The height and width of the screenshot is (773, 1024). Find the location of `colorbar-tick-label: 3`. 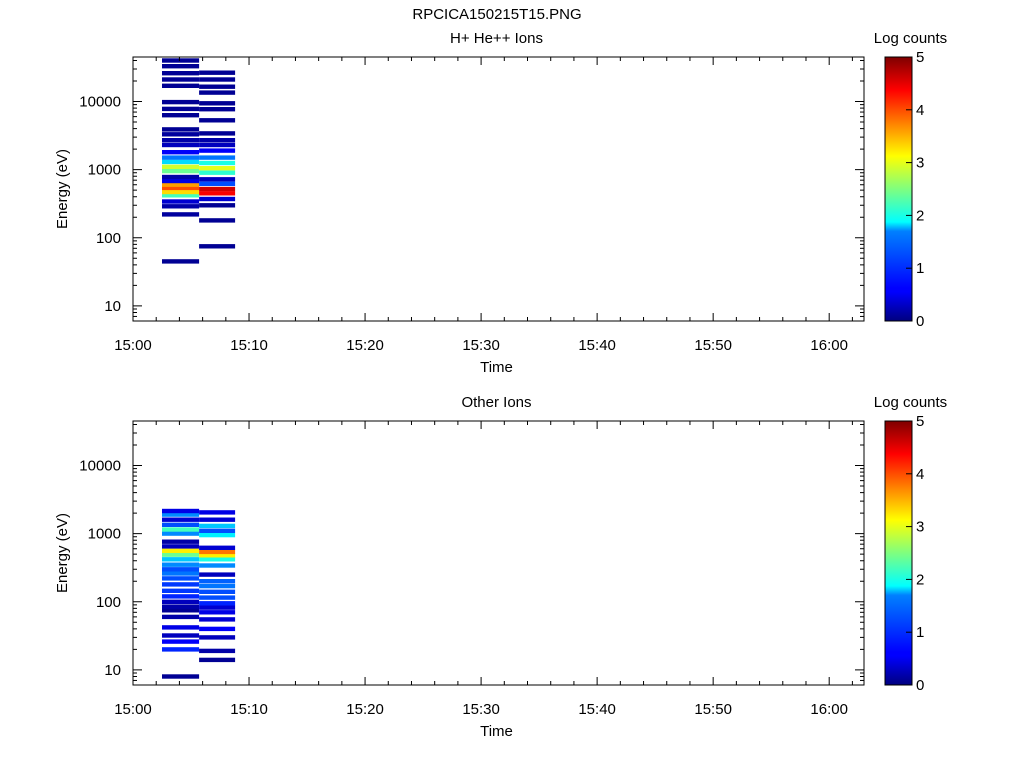

colorbar-tick-label: 3 is located at coordinates (920, 163).